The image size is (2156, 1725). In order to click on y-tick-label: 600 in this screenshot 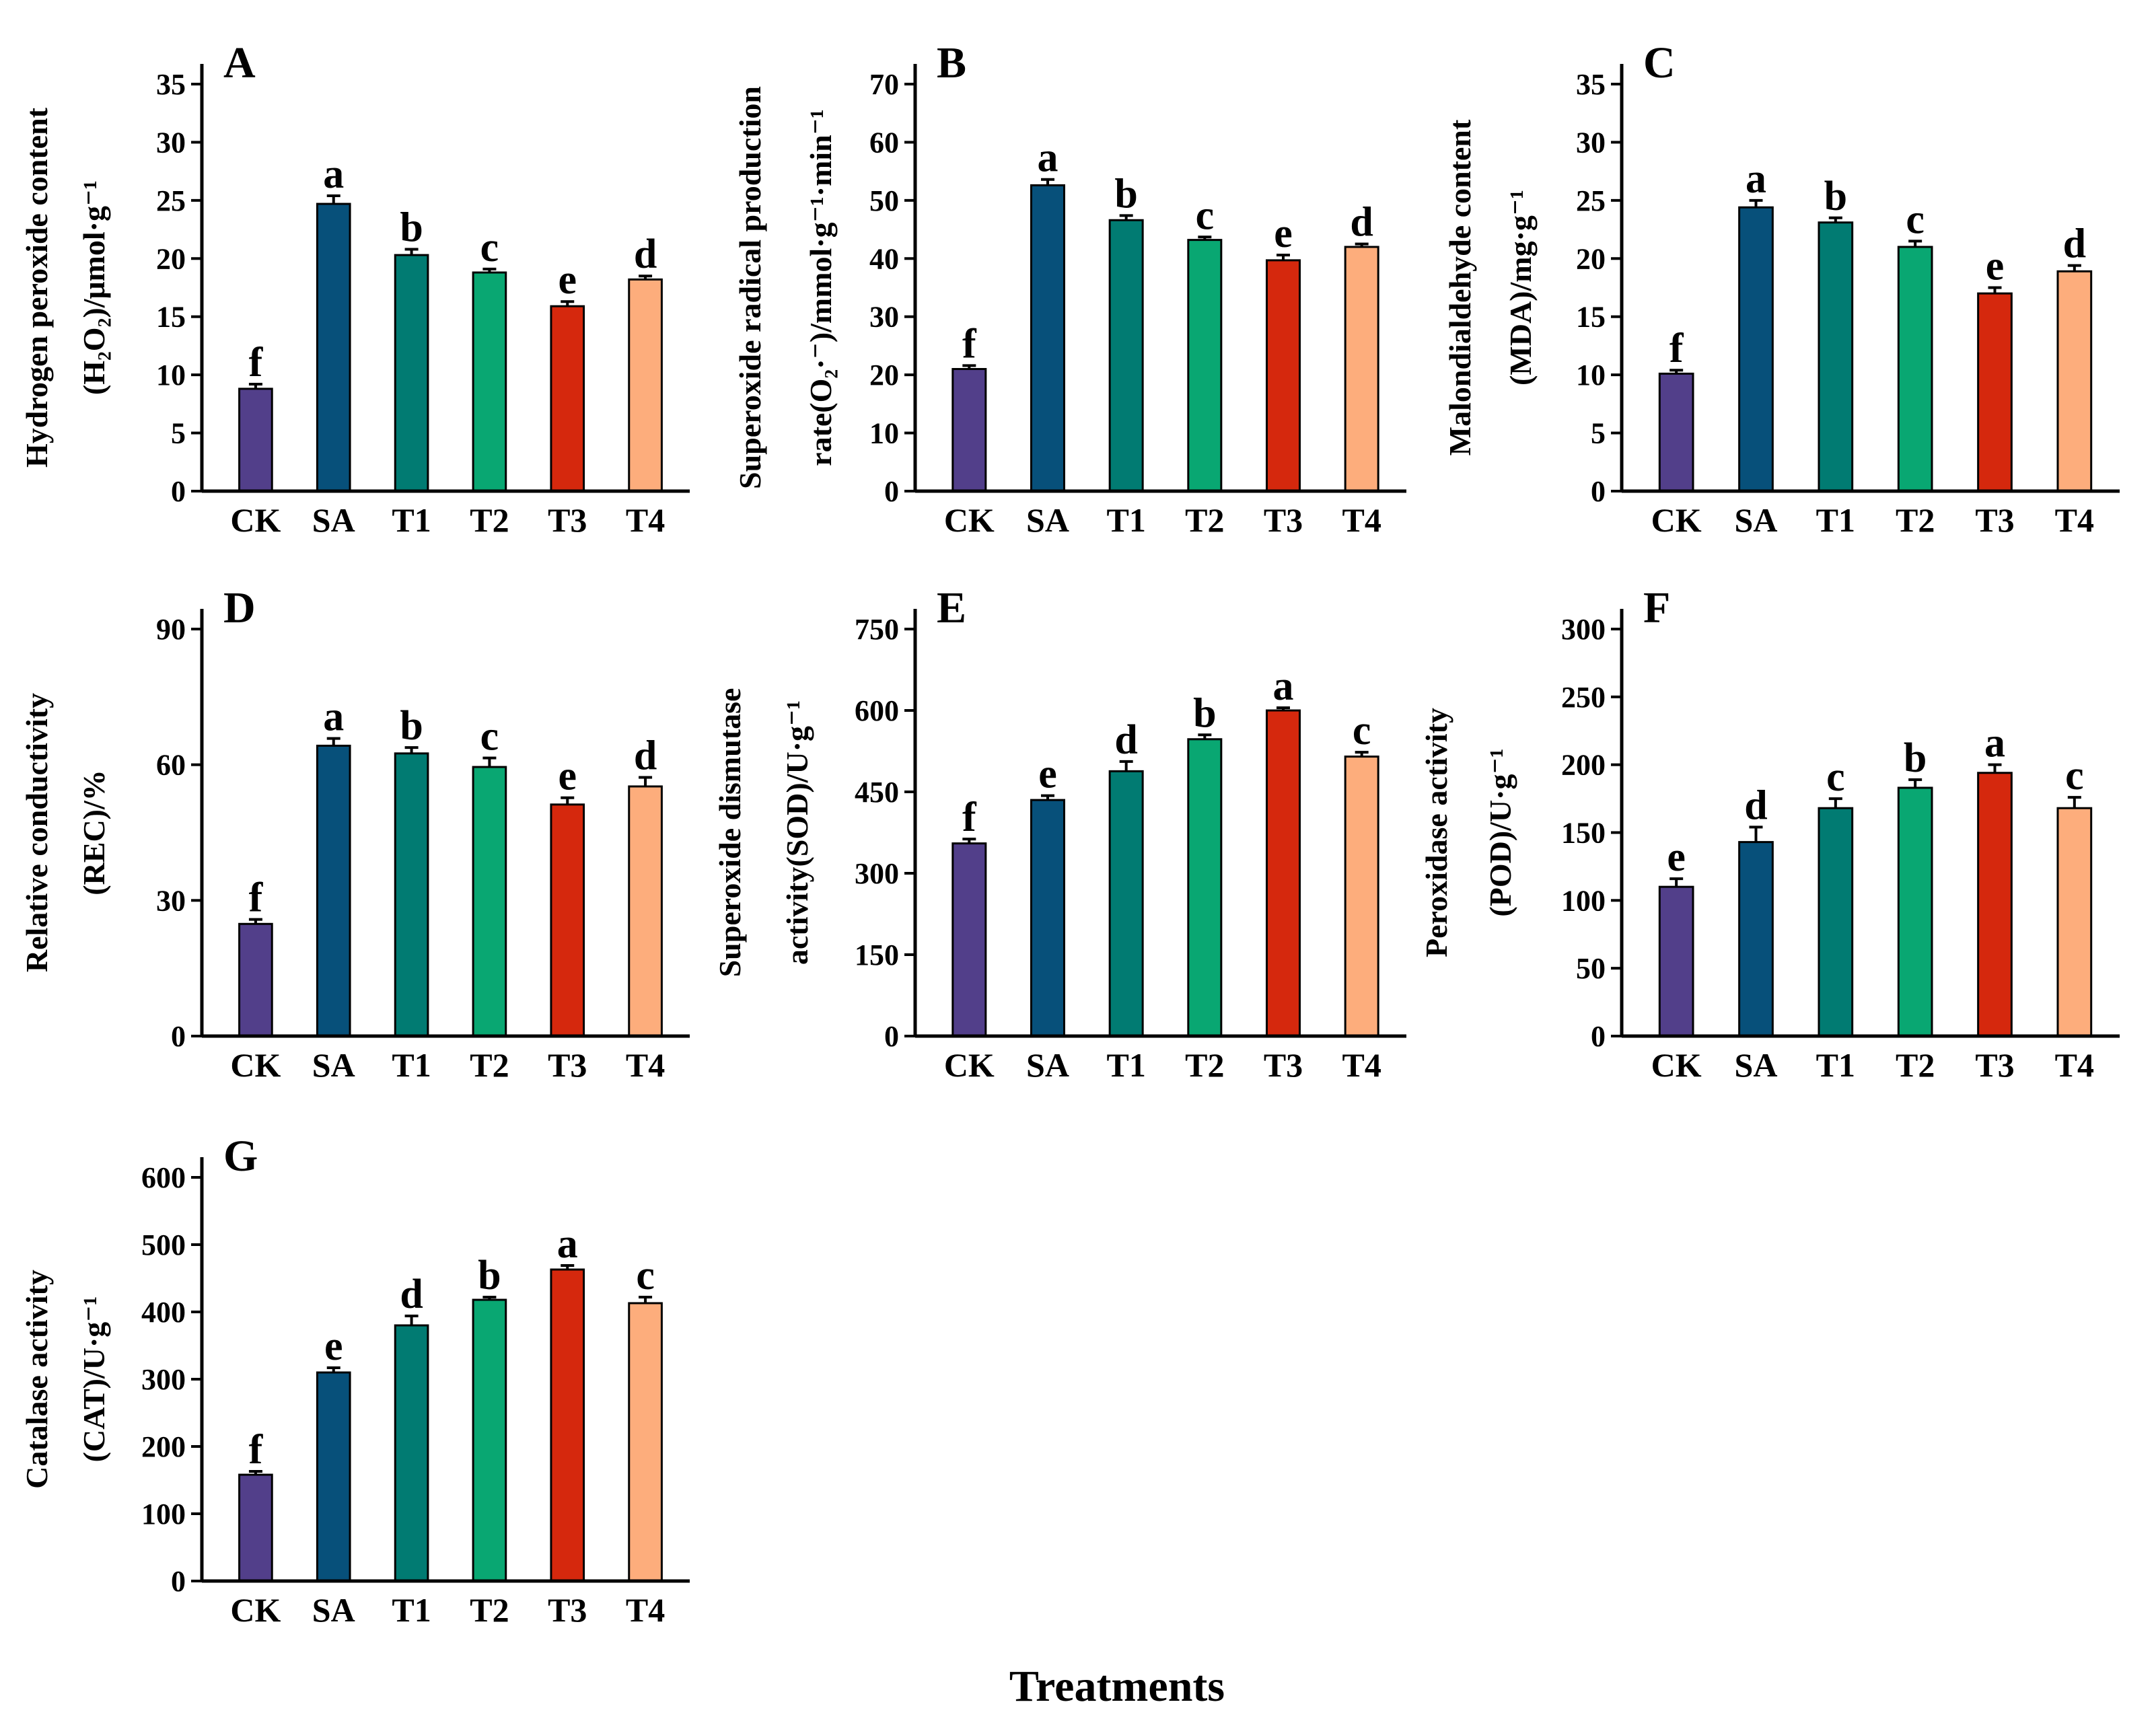, I will do `click(163, 1177)`.